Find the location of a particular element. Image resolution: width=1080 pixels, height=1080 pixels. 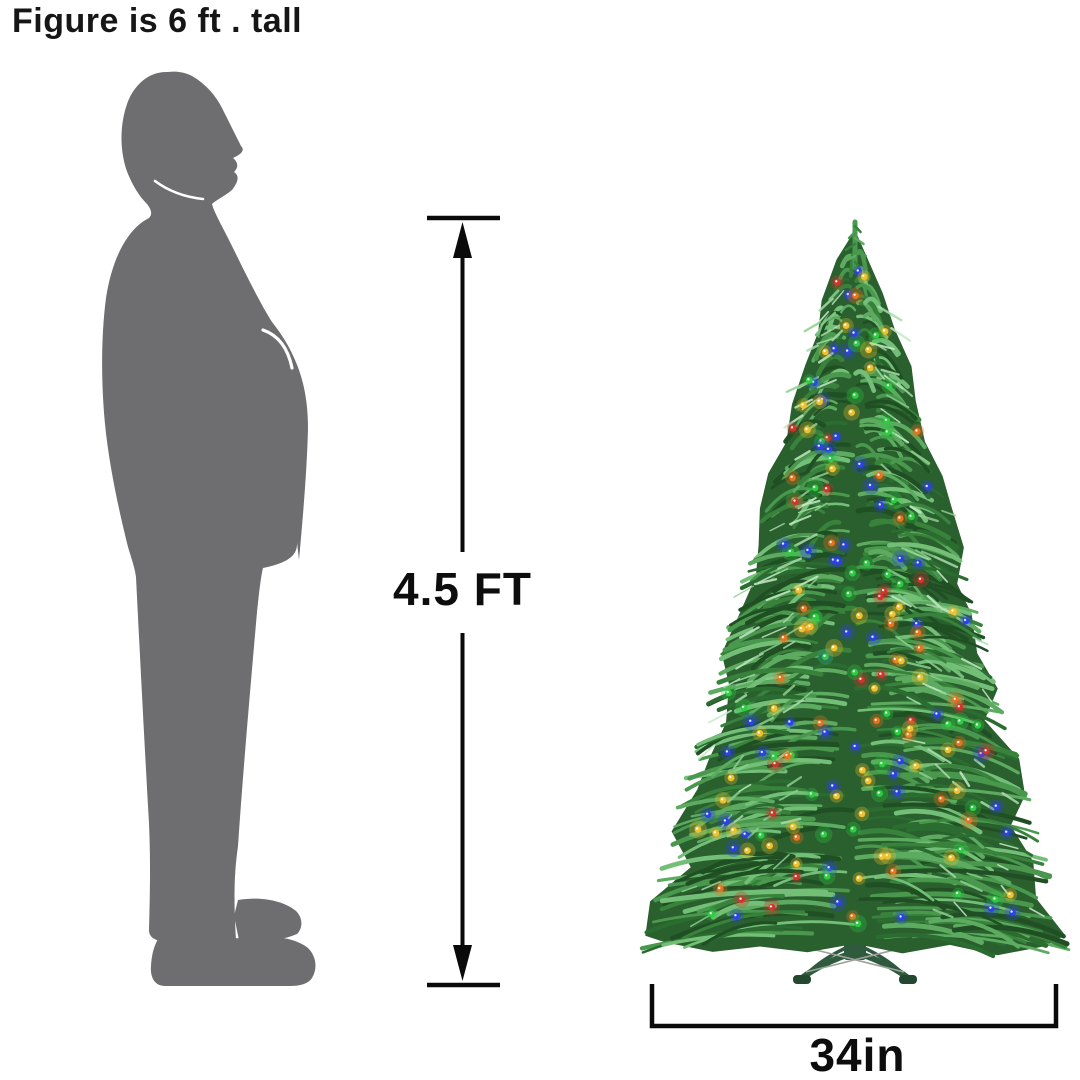

page-title: Figure is 6 ft . tall is located at coordinates (157, 21).